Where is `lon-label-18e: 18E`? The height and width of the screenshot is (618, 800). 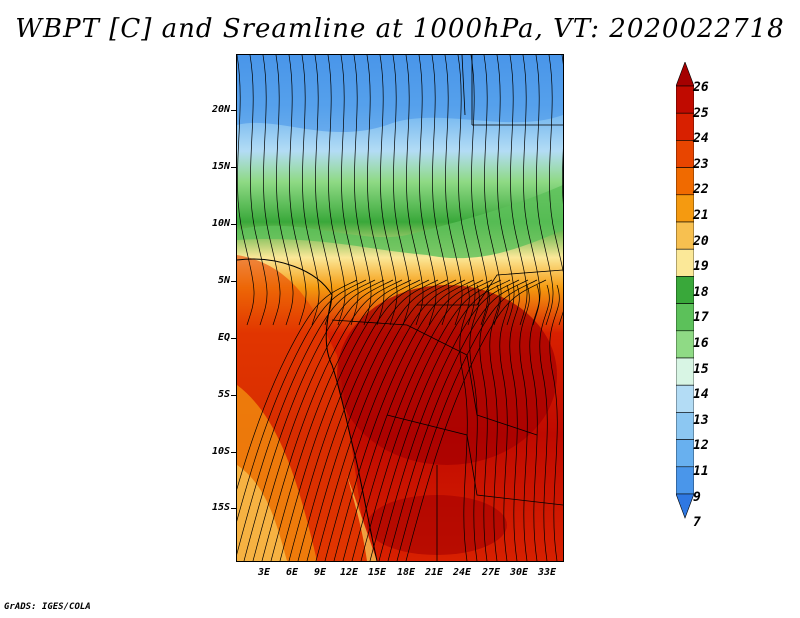 lon-label-18e: 18E is located at coordinates (406, 572).